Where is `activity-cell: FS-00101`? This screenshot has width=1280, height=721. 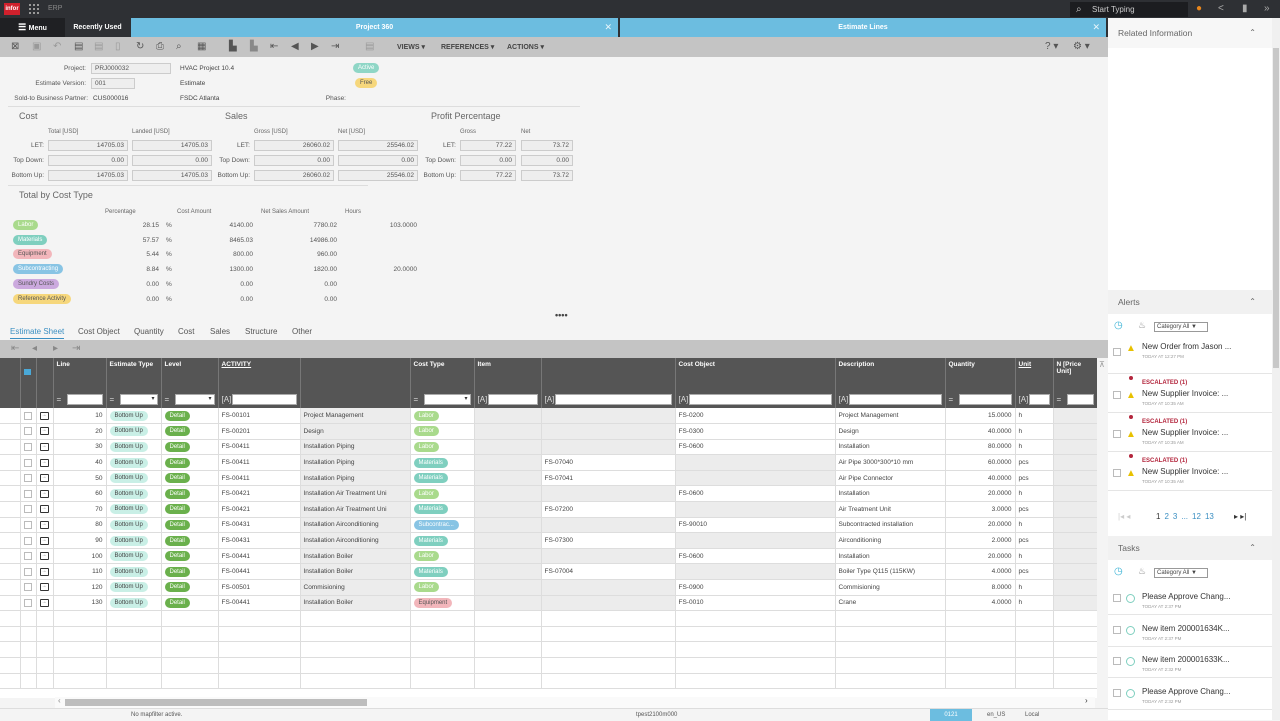
activity-cell: FS-00101 is located at coordinates (259, 416).